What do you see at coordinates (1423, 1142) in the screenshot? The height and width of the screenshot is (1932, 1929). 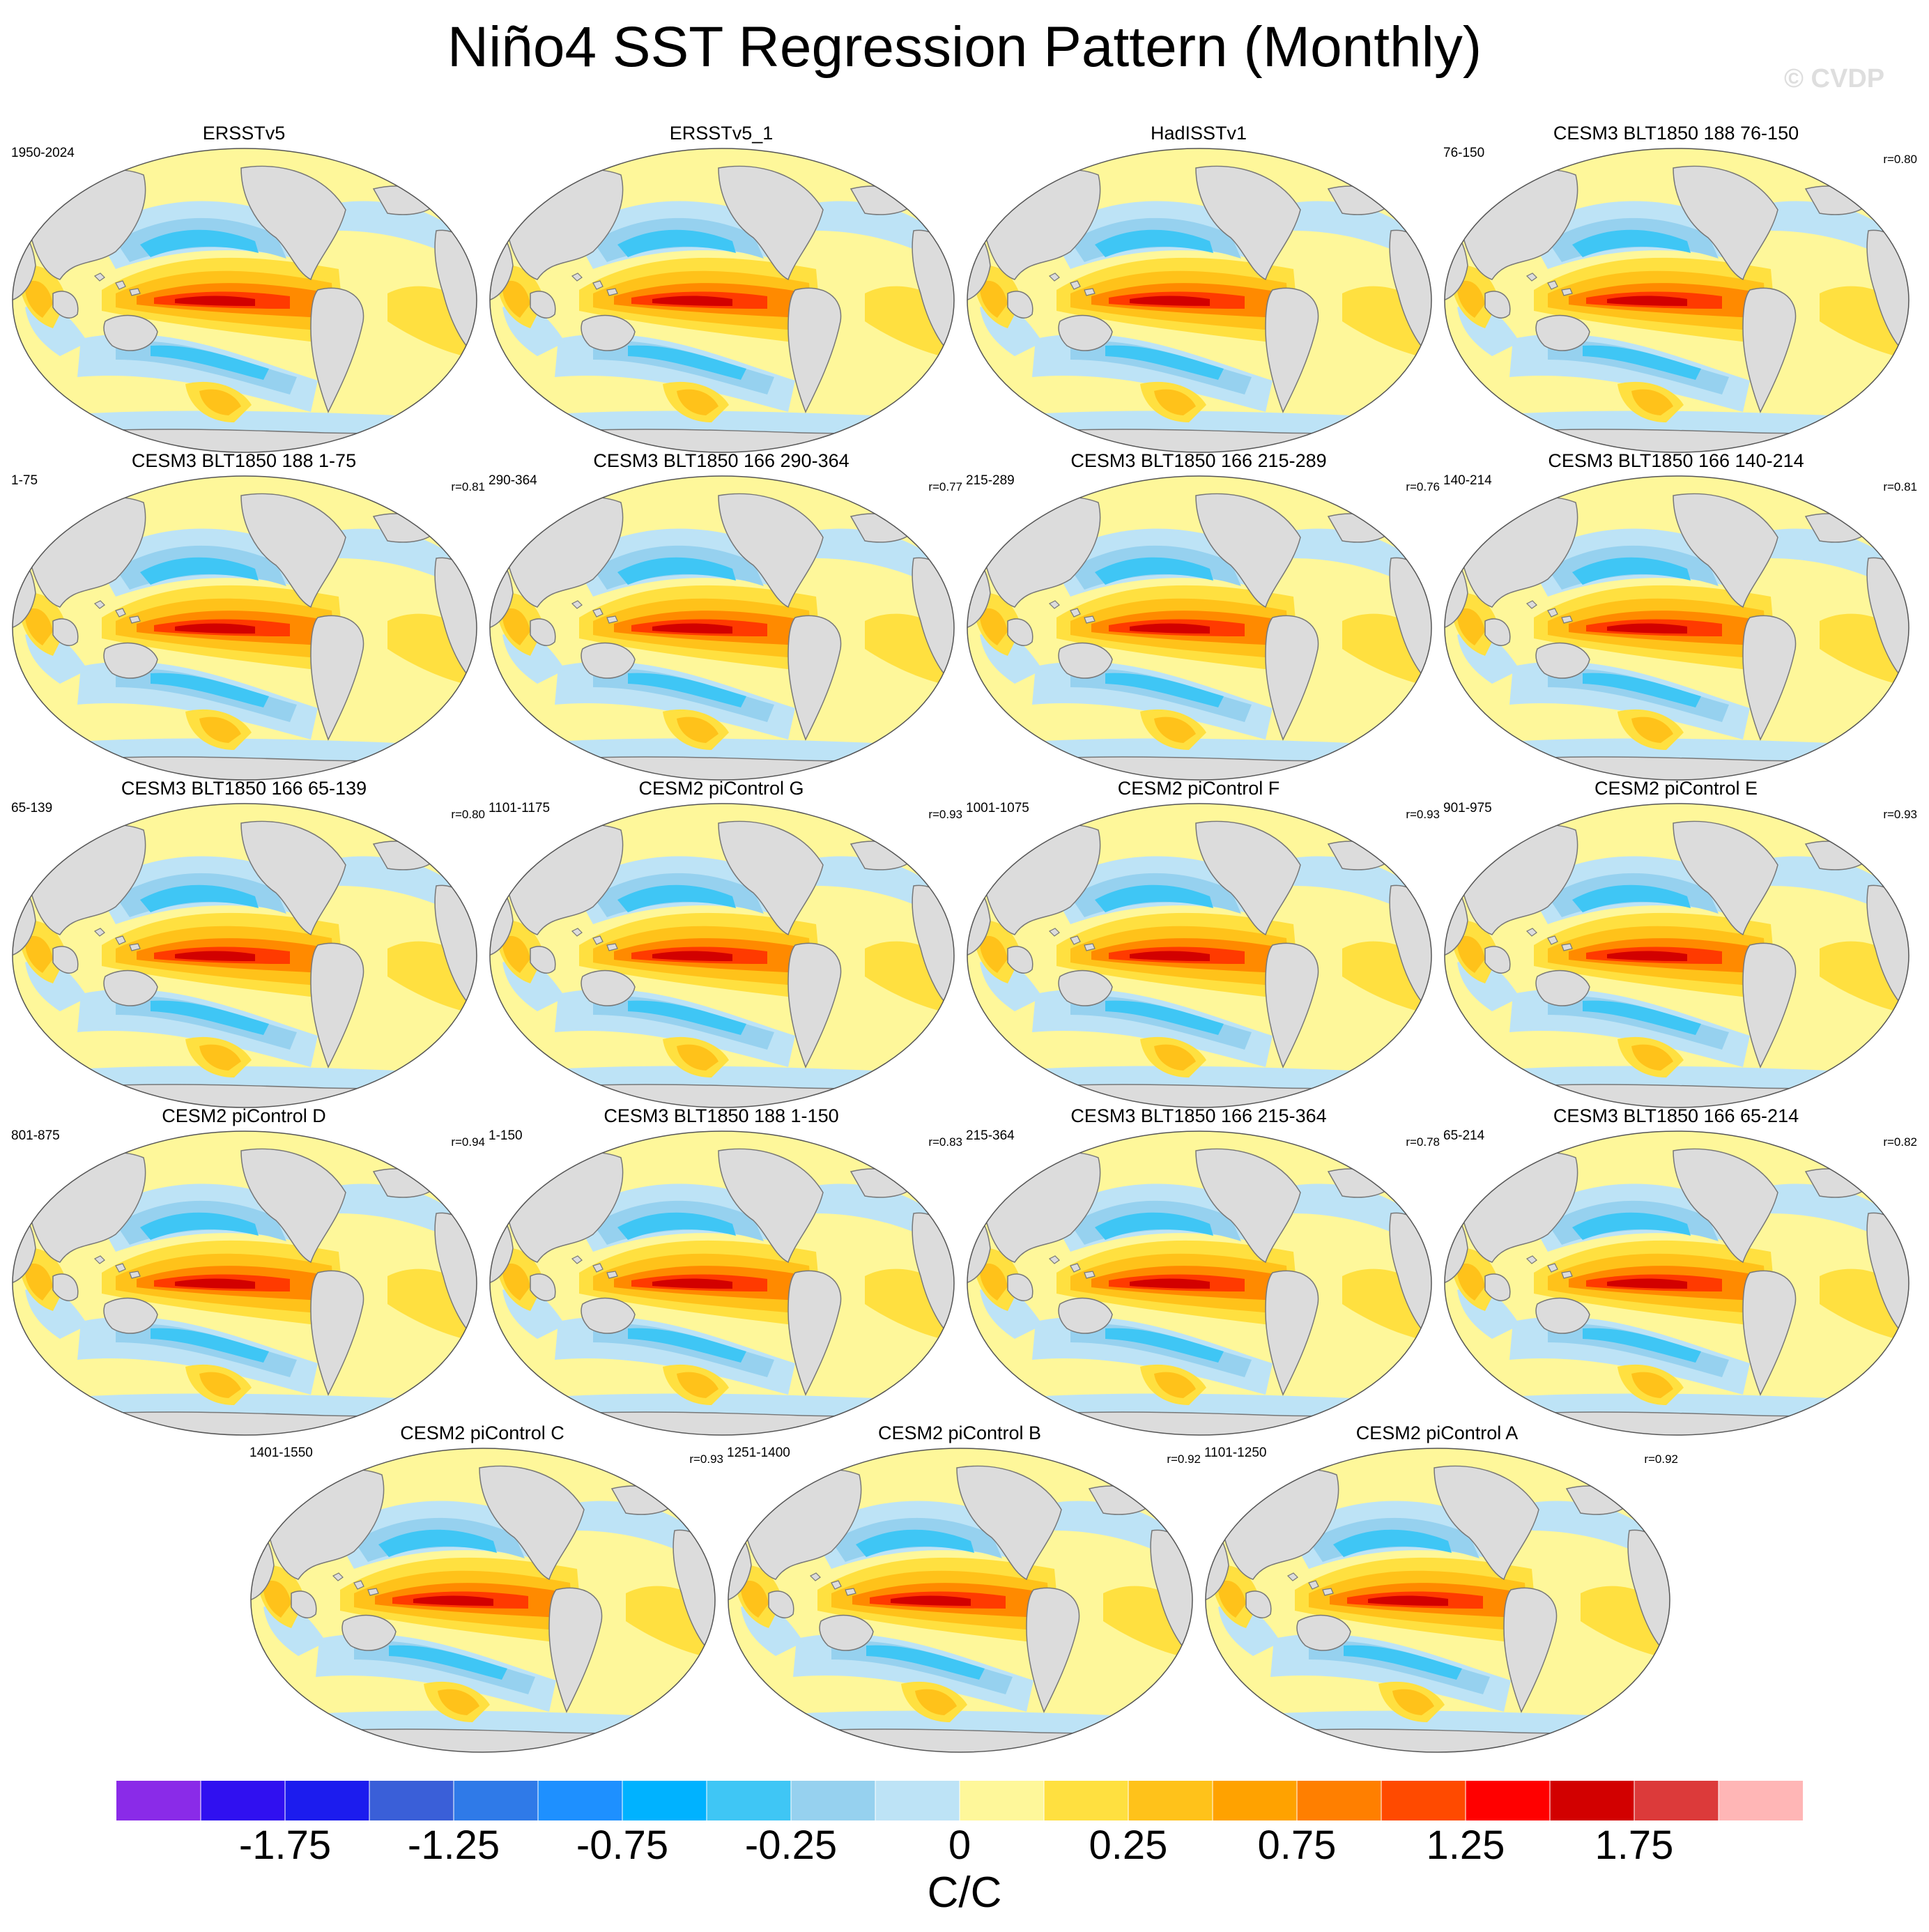 I see `panel-correlation-label: r=0.78` at bounding box center [1423, 1142].